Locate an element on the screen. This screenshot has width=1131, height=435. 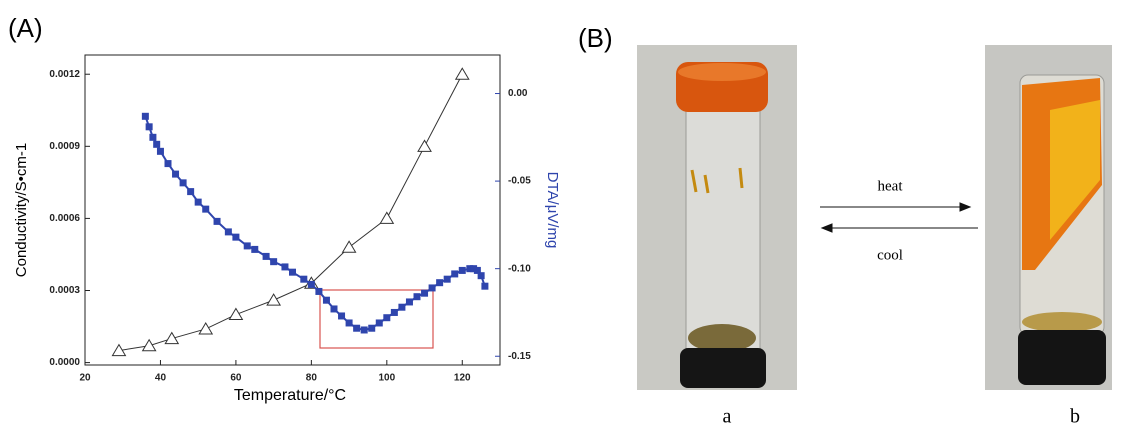
arrows is located at coordinates (899, 217).